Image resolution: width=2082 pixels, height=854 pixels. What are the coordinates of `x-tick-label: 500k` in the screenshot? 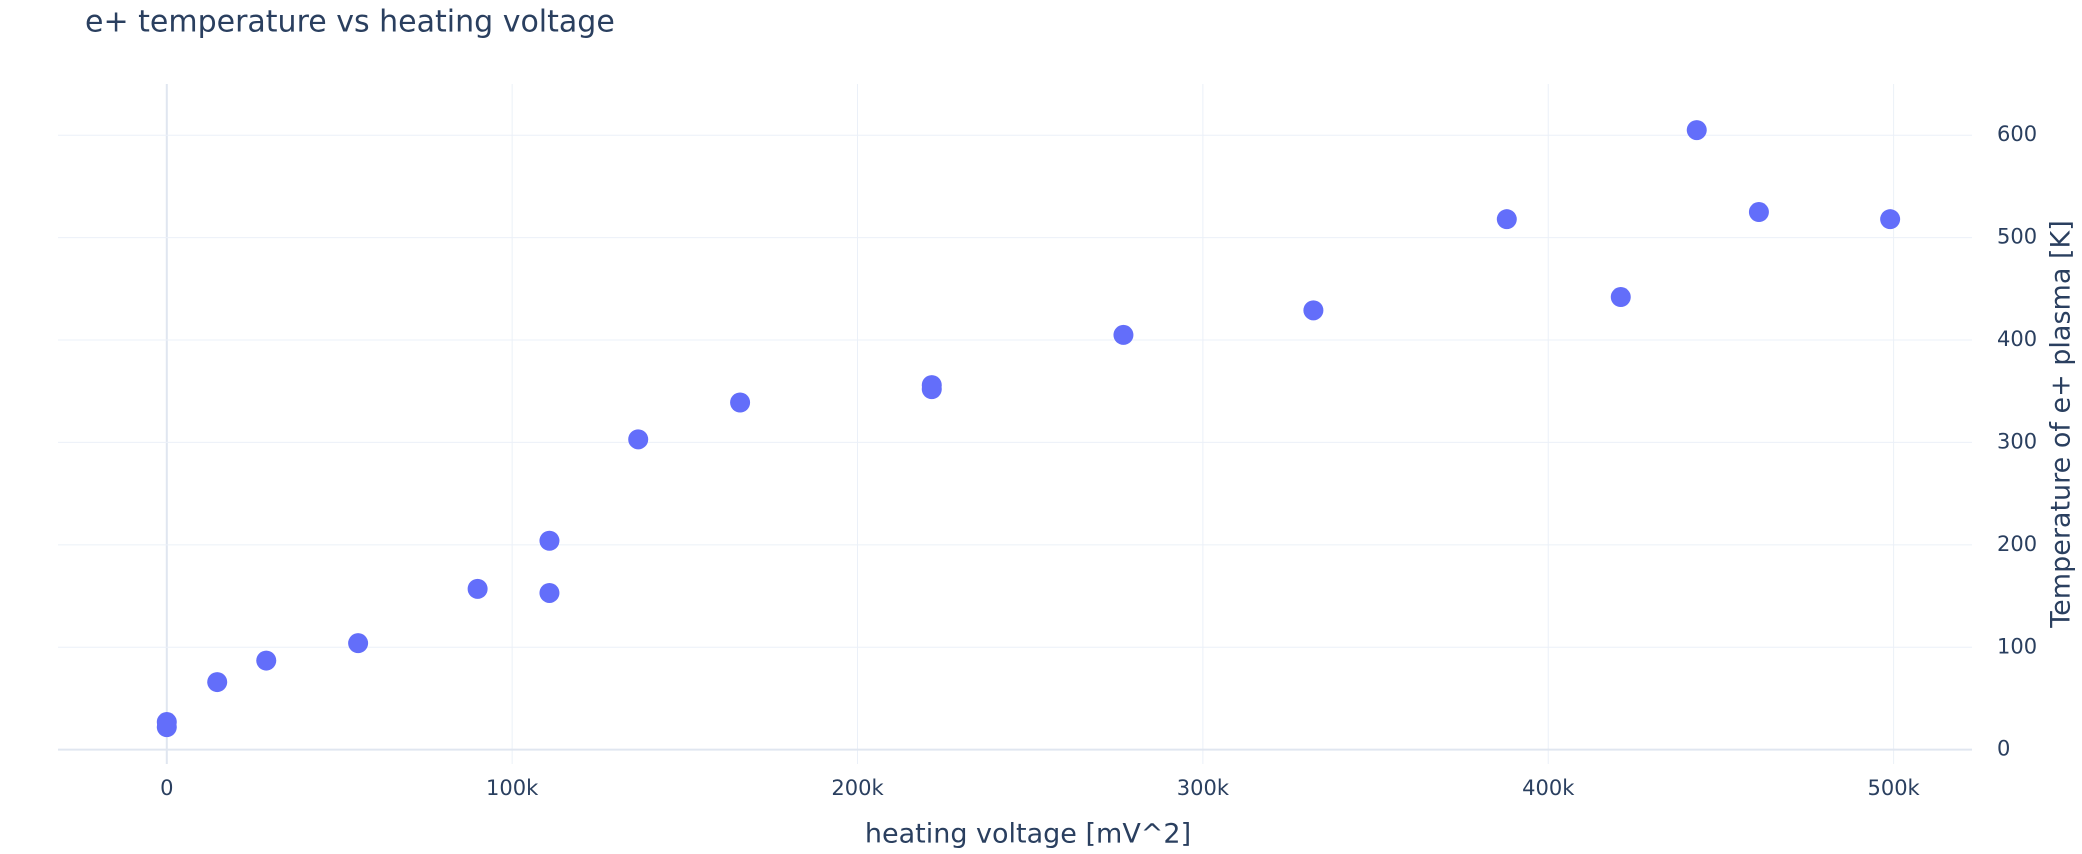 It's located at (1893, 788).